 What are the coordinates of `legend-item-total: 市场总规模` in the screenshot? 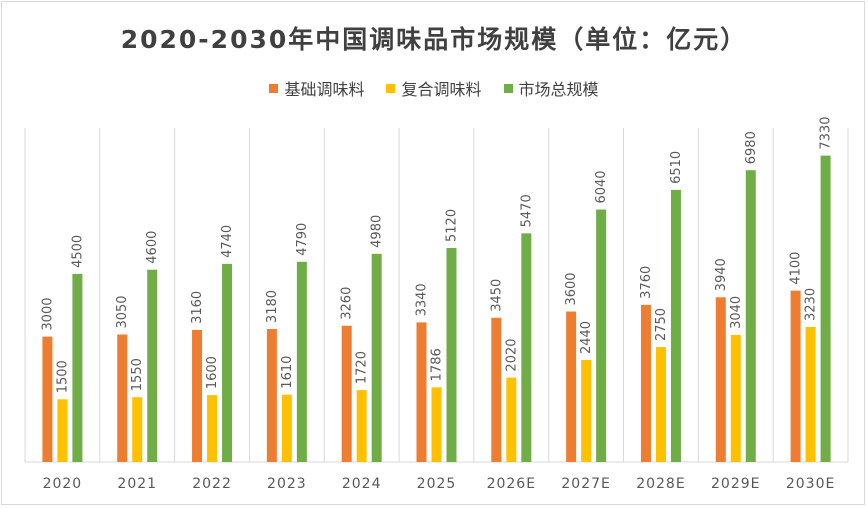 It's located at (551, 88).